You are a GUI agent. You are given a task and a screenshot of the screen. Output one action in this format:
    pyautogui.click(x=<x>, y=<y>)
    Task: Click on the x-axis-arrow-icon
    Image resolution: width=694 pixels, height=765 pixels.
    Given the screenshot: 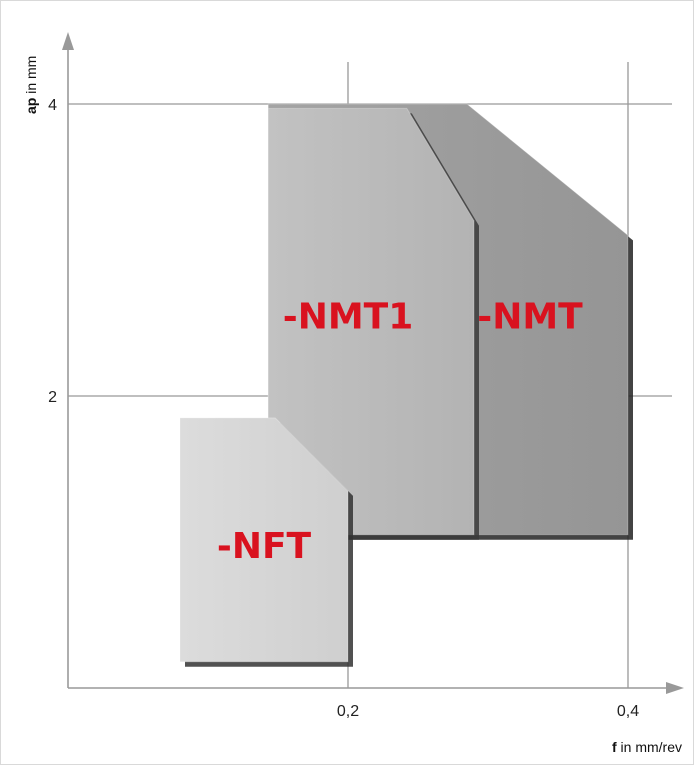 What is the action you would take?
    pyautogui.click(x=675, y=688)
    